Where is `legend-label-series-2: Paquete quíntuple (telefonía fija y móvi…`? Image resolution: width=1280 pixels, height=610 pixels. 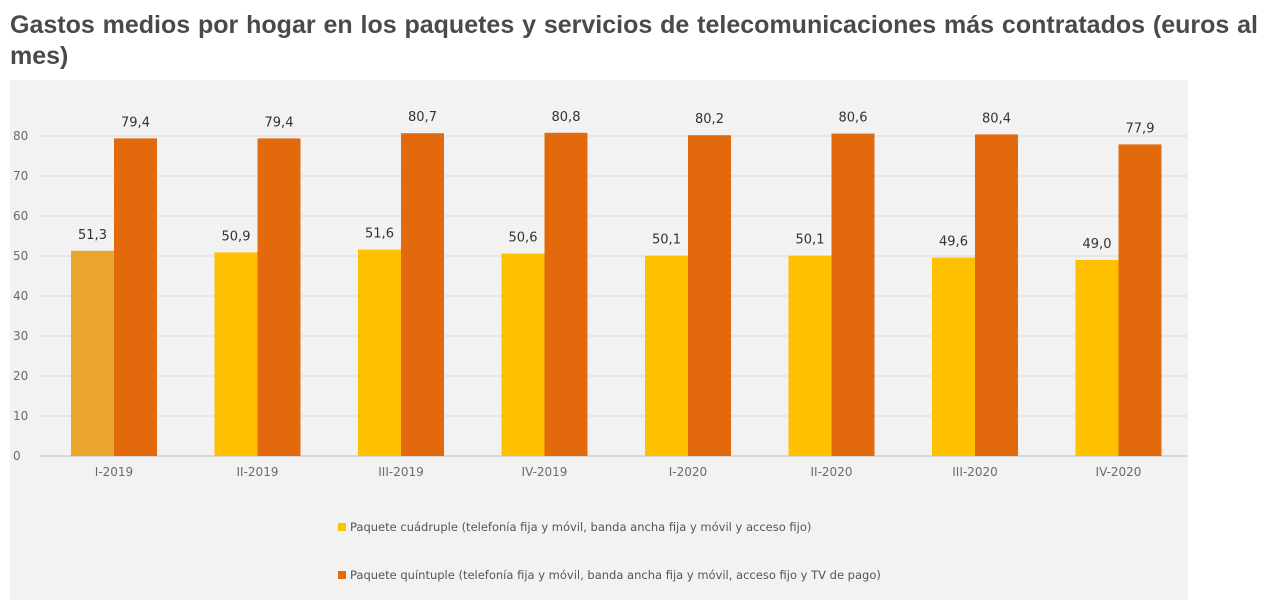
legend-label-series-2: Paquete quíntuple (telefonía fija y móvi… is located at coordinates (615, 575).